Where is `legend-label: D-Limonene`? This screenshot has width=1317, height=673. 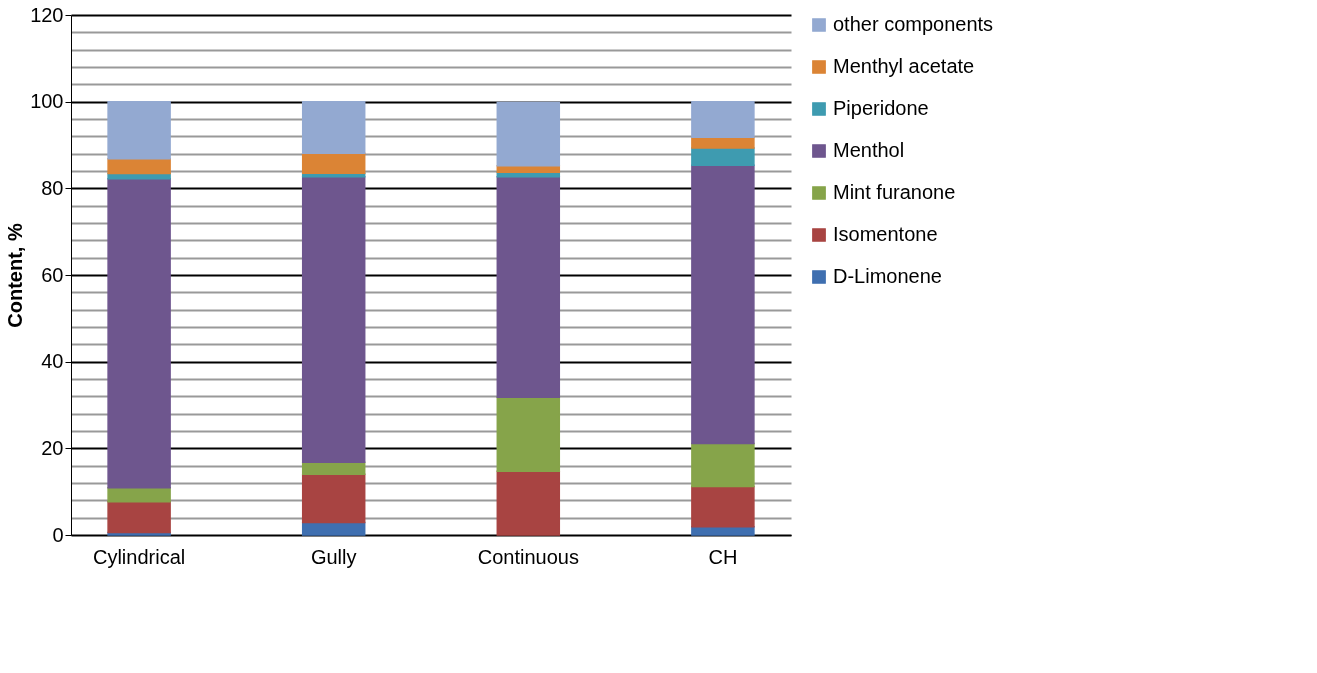
legend-label: D-Limonene is located at coordinates (887, 276).